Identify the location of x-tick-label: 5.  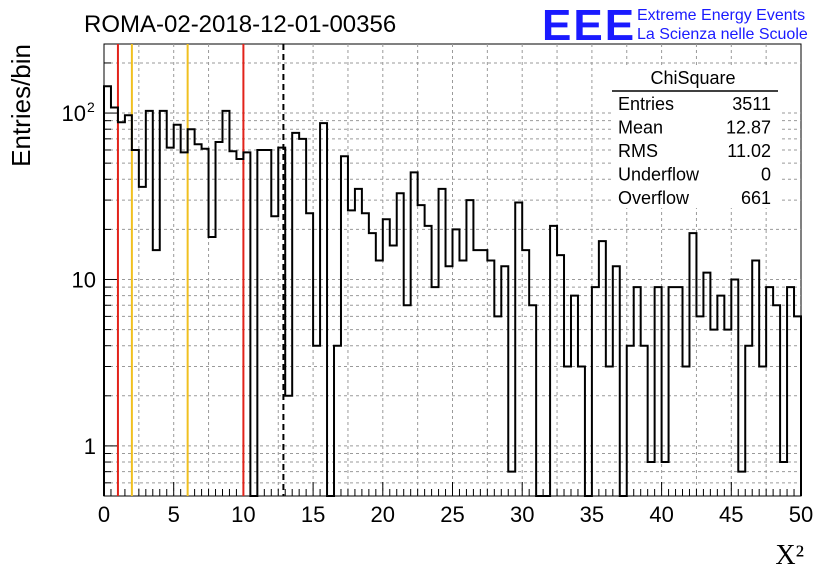
(174, 514).